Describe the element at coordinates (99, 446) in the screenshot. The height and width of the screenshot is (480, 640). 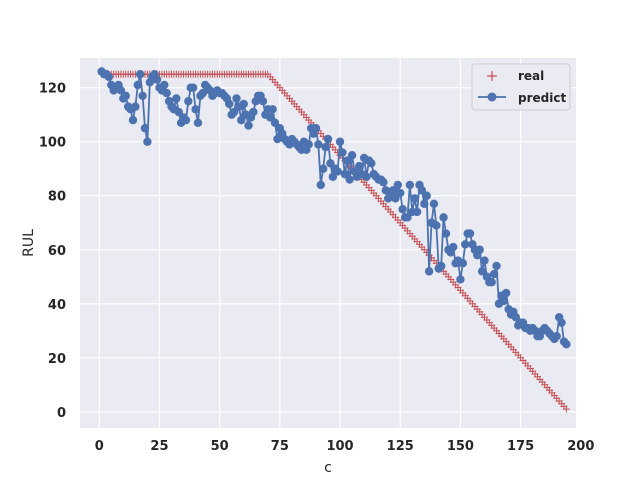
I see `x-tick-label: 0` at that location.